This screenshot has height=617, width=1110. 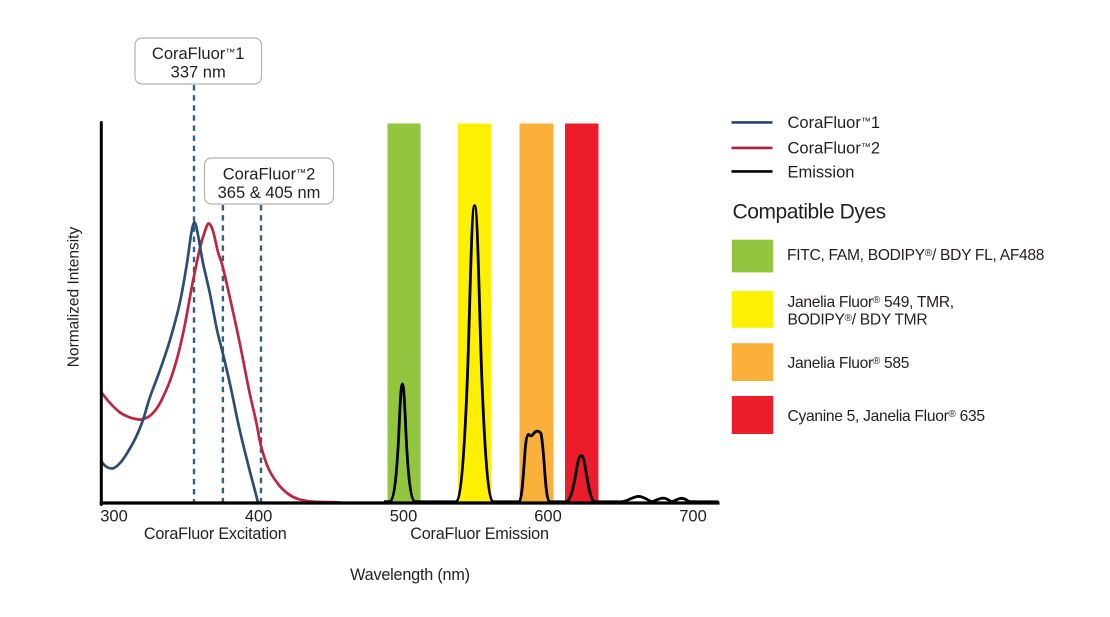 I want to click on svg-text: Janelia Fluor® 549, TMR,, so click(x=871, y=302).